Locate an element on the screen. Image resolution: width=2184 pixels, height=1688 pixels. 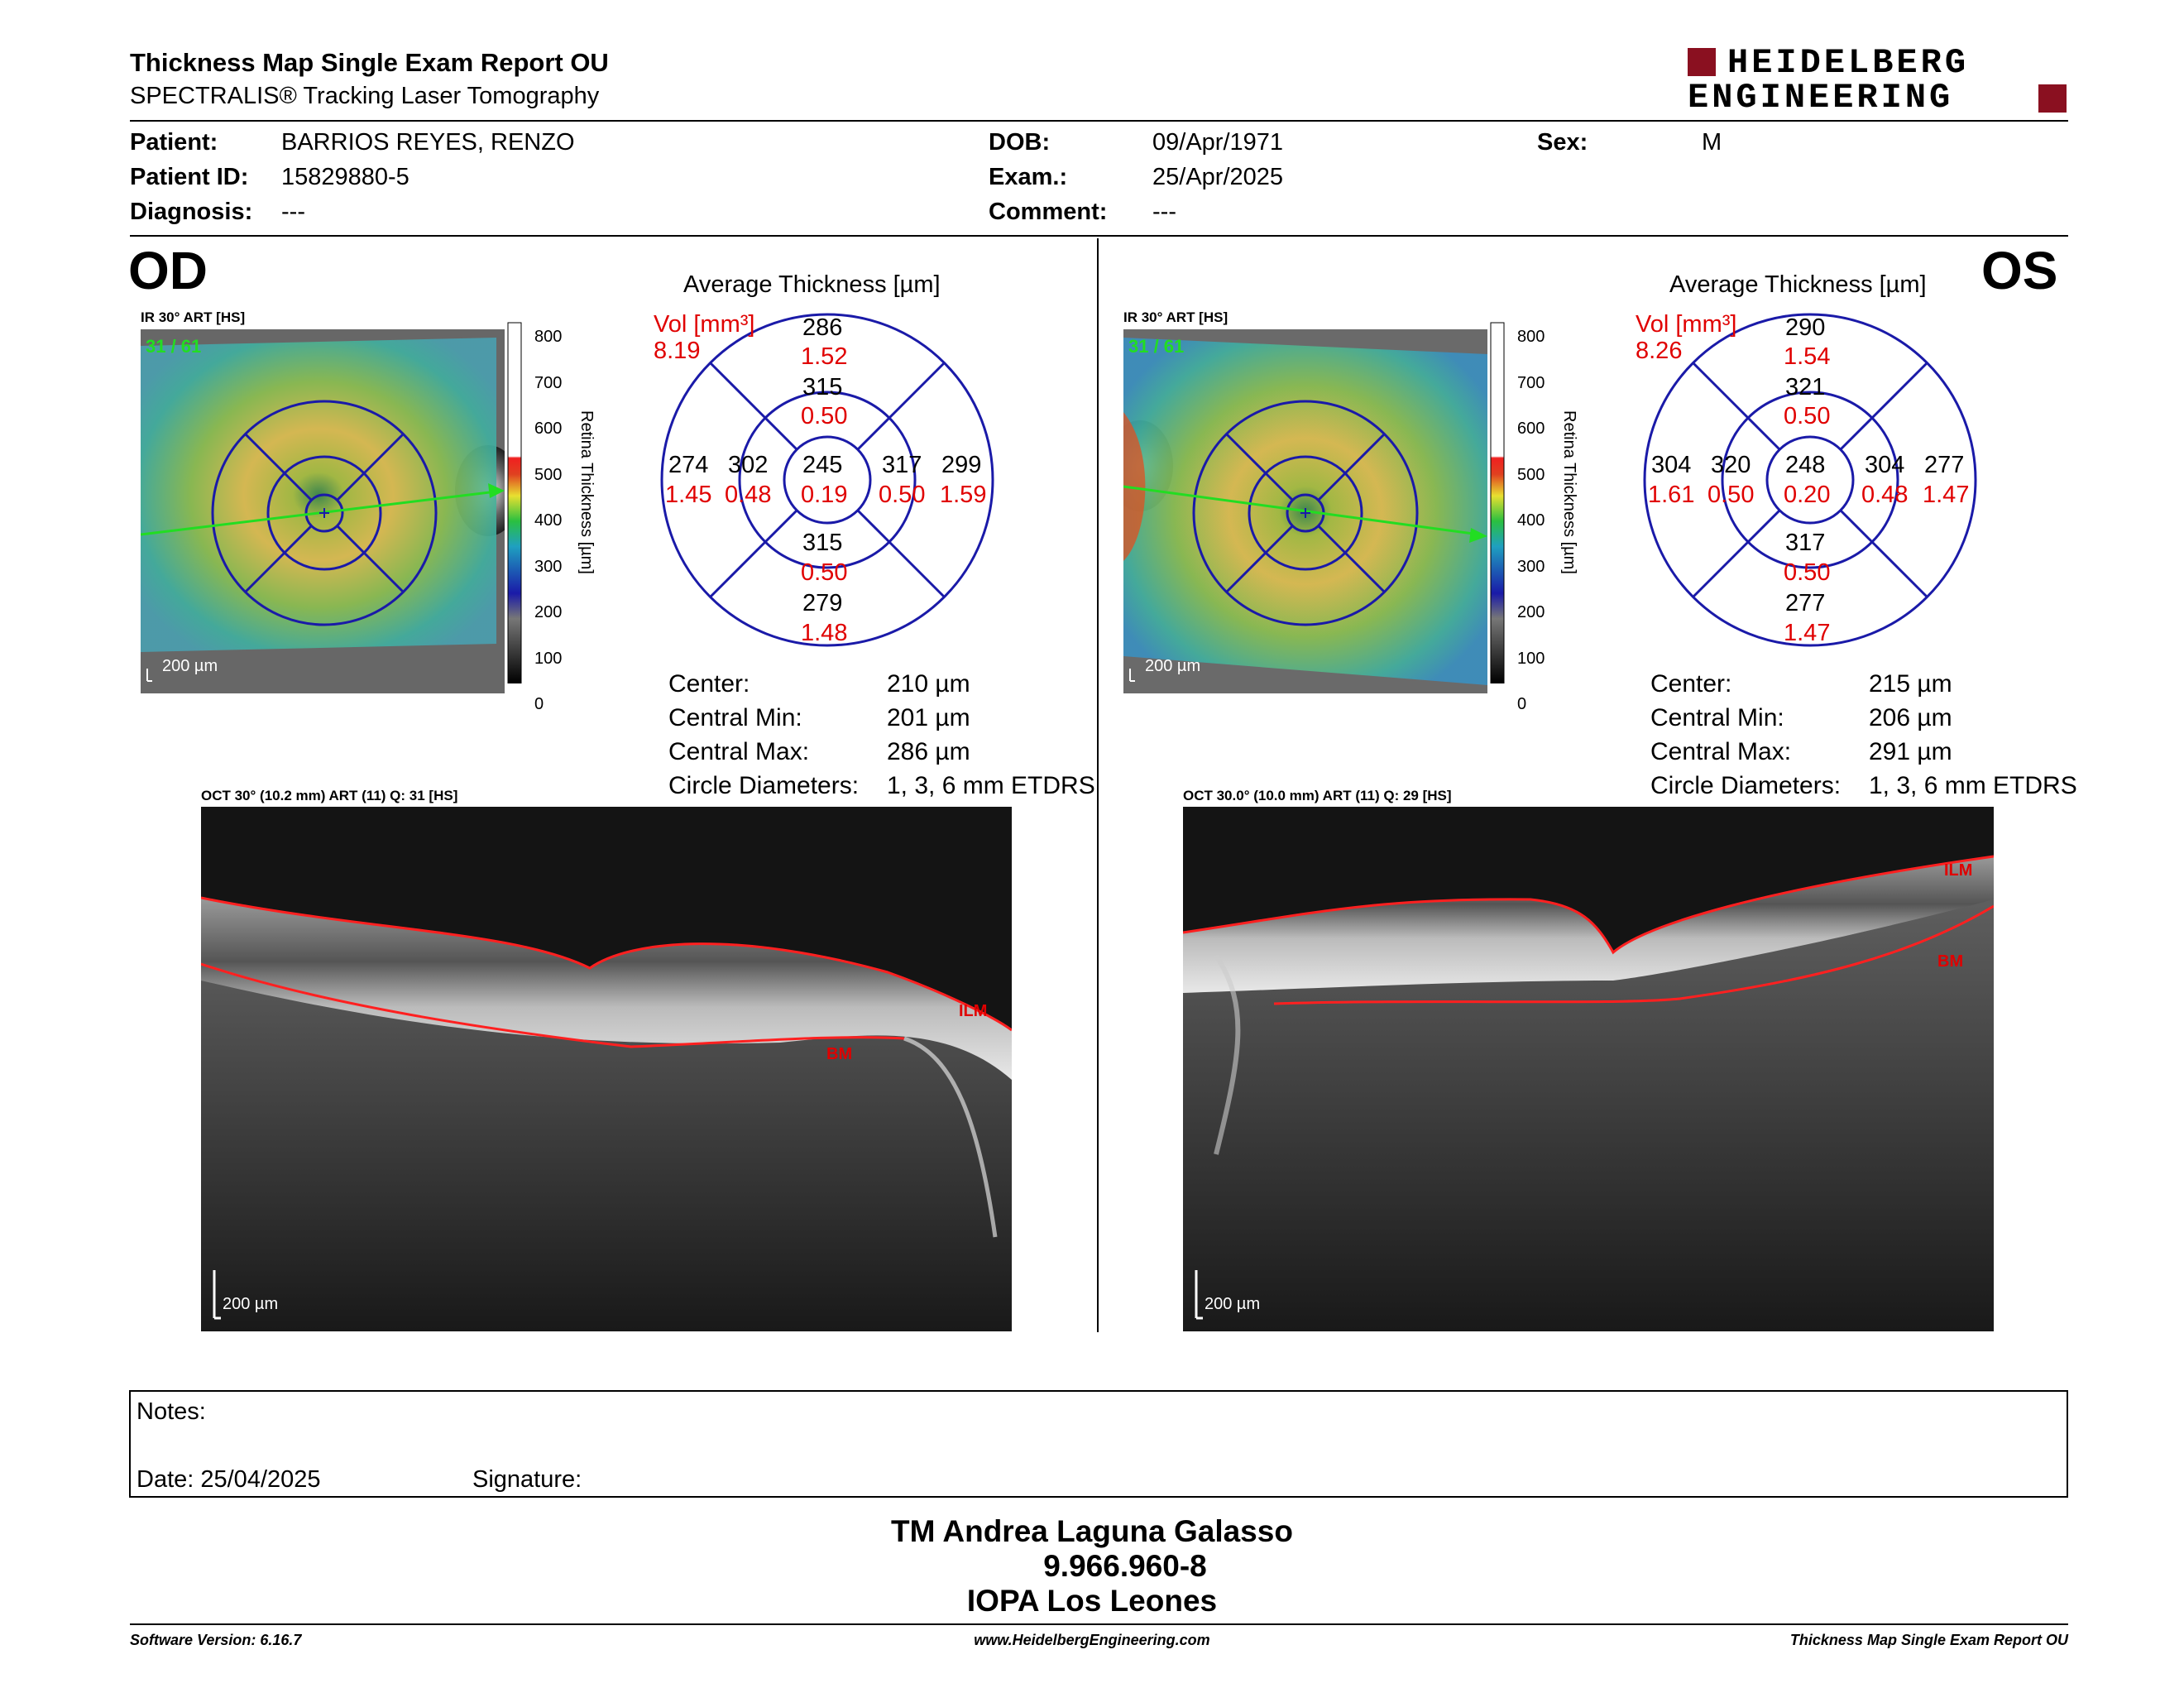
logo-line1: HEIDELBERG is located at coordinates (1848, 63).